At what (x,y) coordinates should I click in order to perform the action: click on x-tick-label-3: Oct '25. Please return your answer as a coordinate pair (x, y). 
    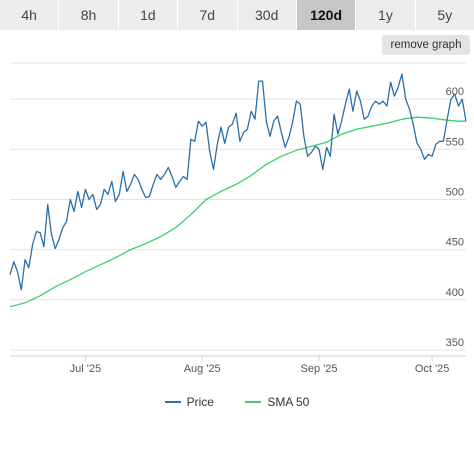
    Looking at the image, I should click on (432, 369).